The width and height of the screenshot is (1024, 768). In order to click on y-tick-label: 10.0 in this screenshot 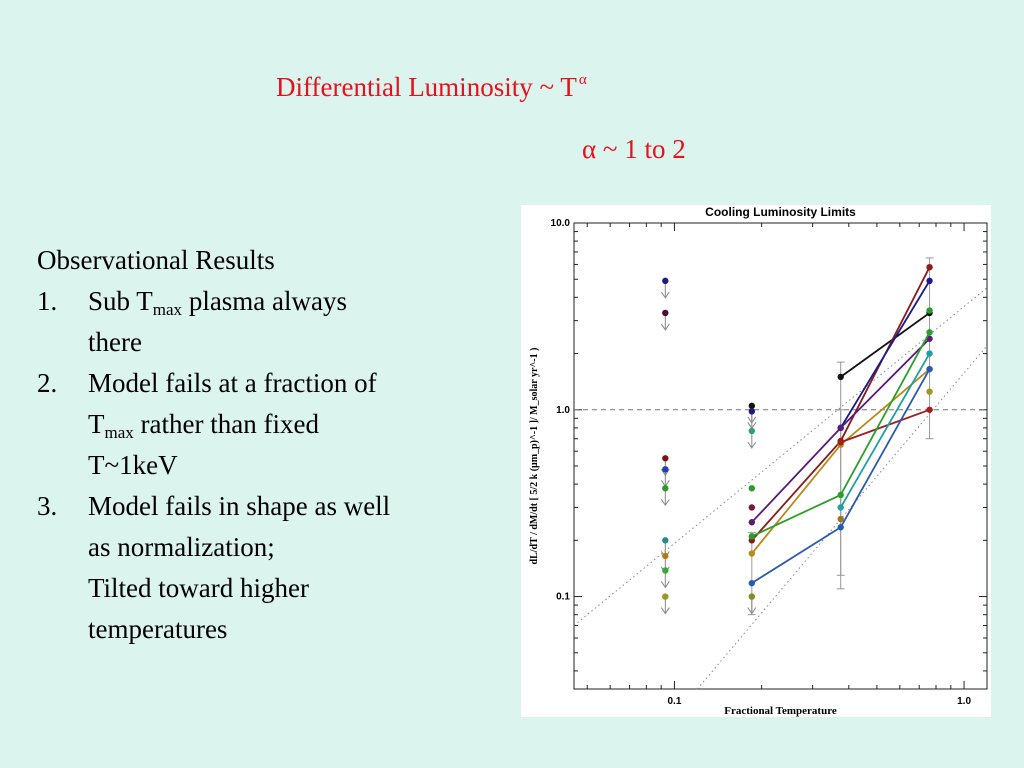, I will do `click(561, 223)`.